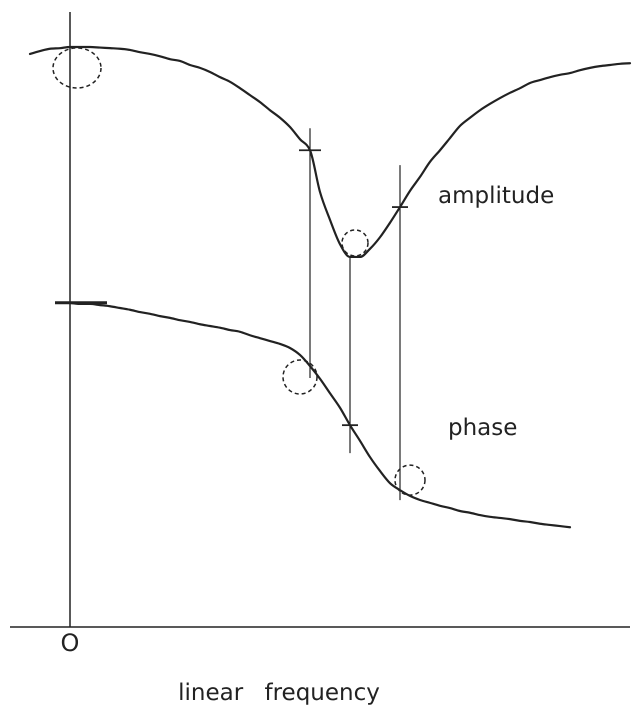 This screenshot has width=640, height=710. Describe the element at coordinates (279, 693) in the screenshot. I see `x-axis-title: linear frequency` at that location.